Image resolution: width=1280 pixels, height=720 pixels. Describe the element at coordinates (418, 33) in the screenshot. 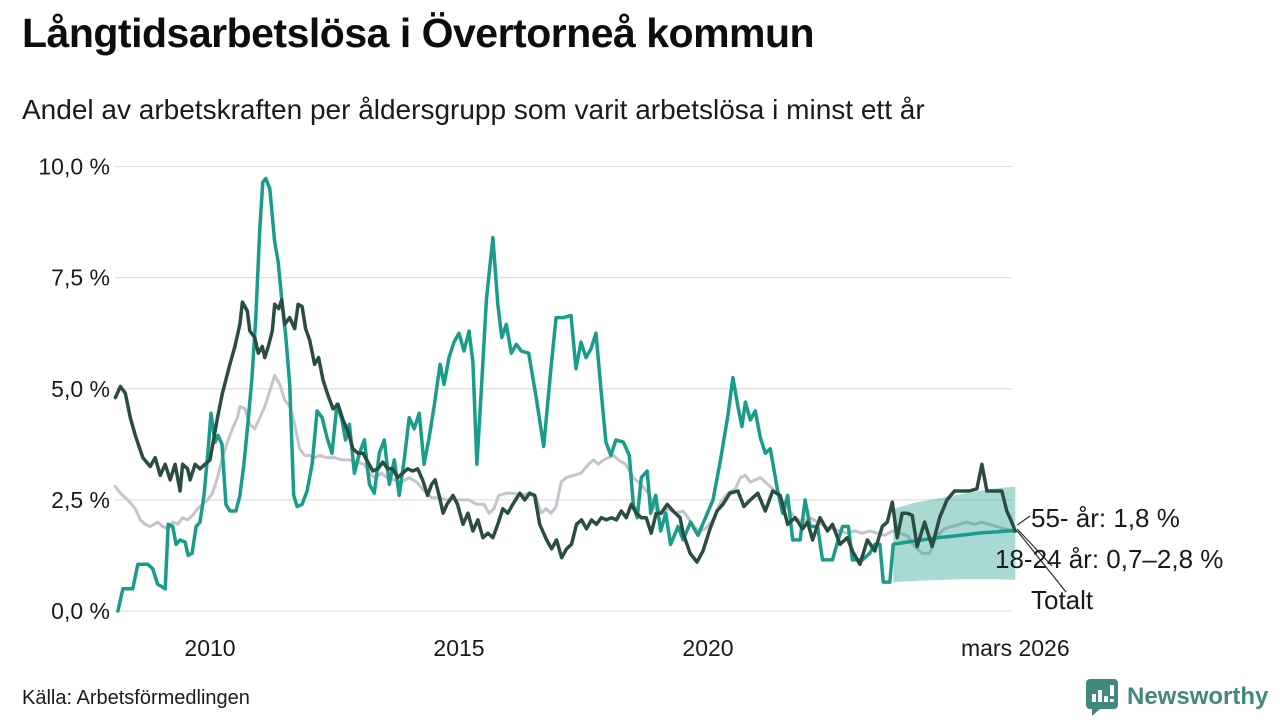

I see `page-title: Långtidsarbetslösa i Övertorneå kommun` at that location.